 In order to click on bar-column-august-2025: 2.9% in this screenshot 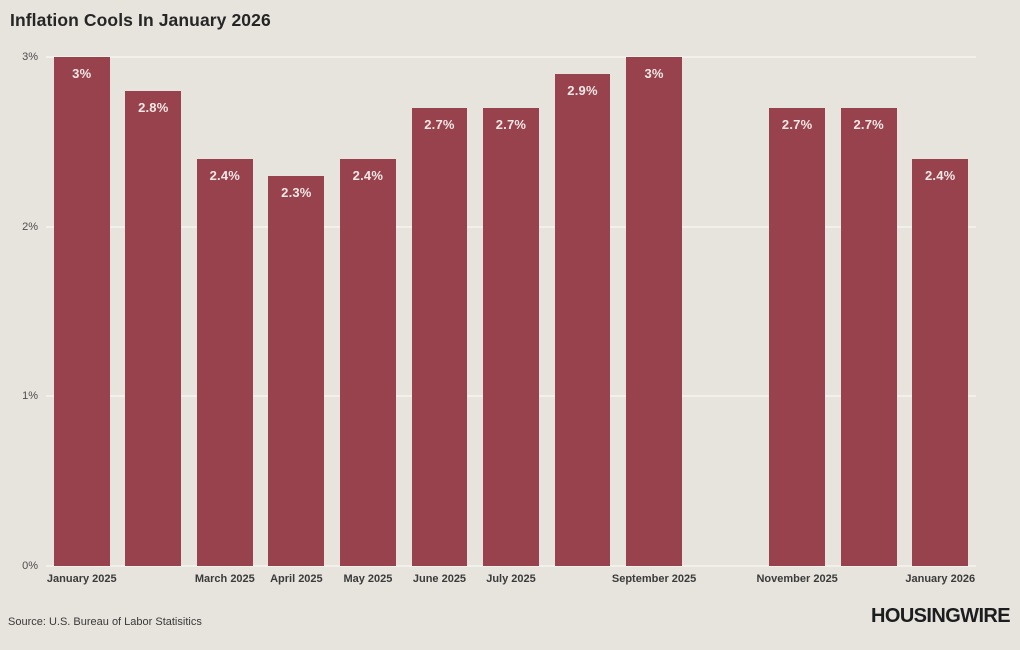, I will do `click(583, 311)`.